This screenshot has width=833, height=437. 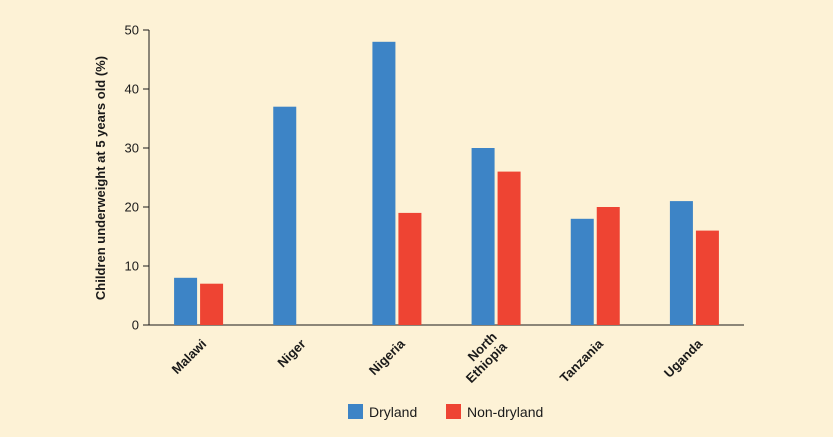 What do you see at coordinates (132, 266) in the screenshot?
I see `y-tick-label: 10` at bounding box center [132, 266].